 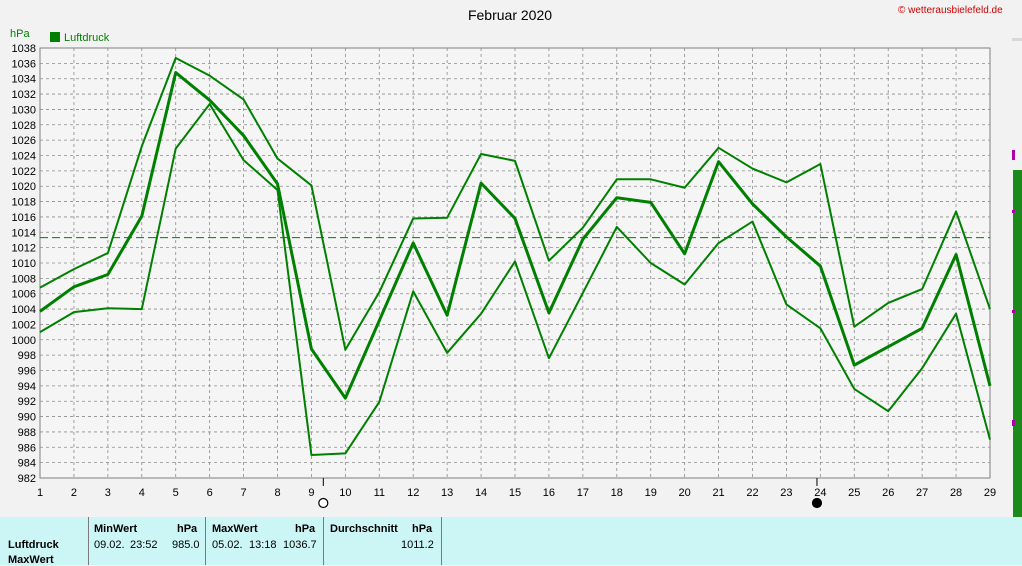 I want to click on y-tick-label: 1022, so click(x=24, y=172).